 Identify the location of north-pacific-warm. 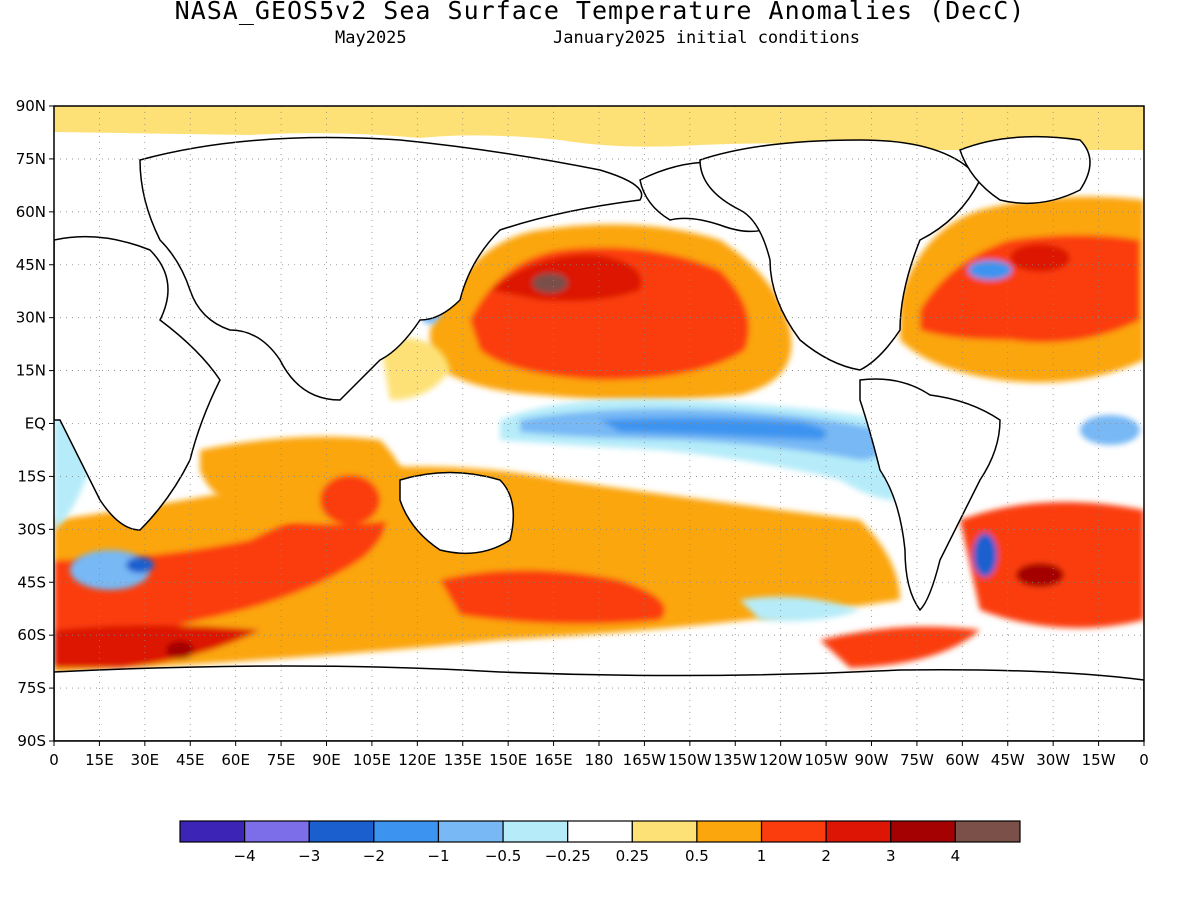
(611, 312).